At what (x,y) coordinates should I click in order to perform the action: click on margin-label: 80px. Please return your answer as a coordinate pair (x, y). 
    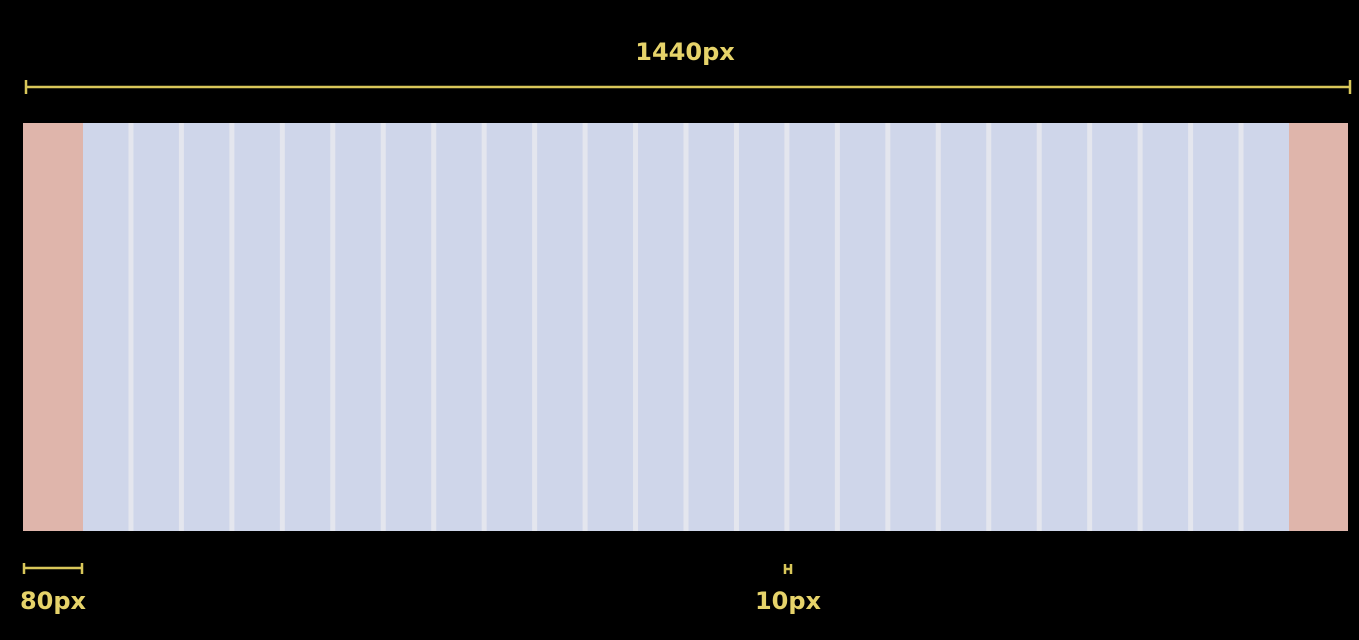
    Looking at the image, I should click on (53, 601).